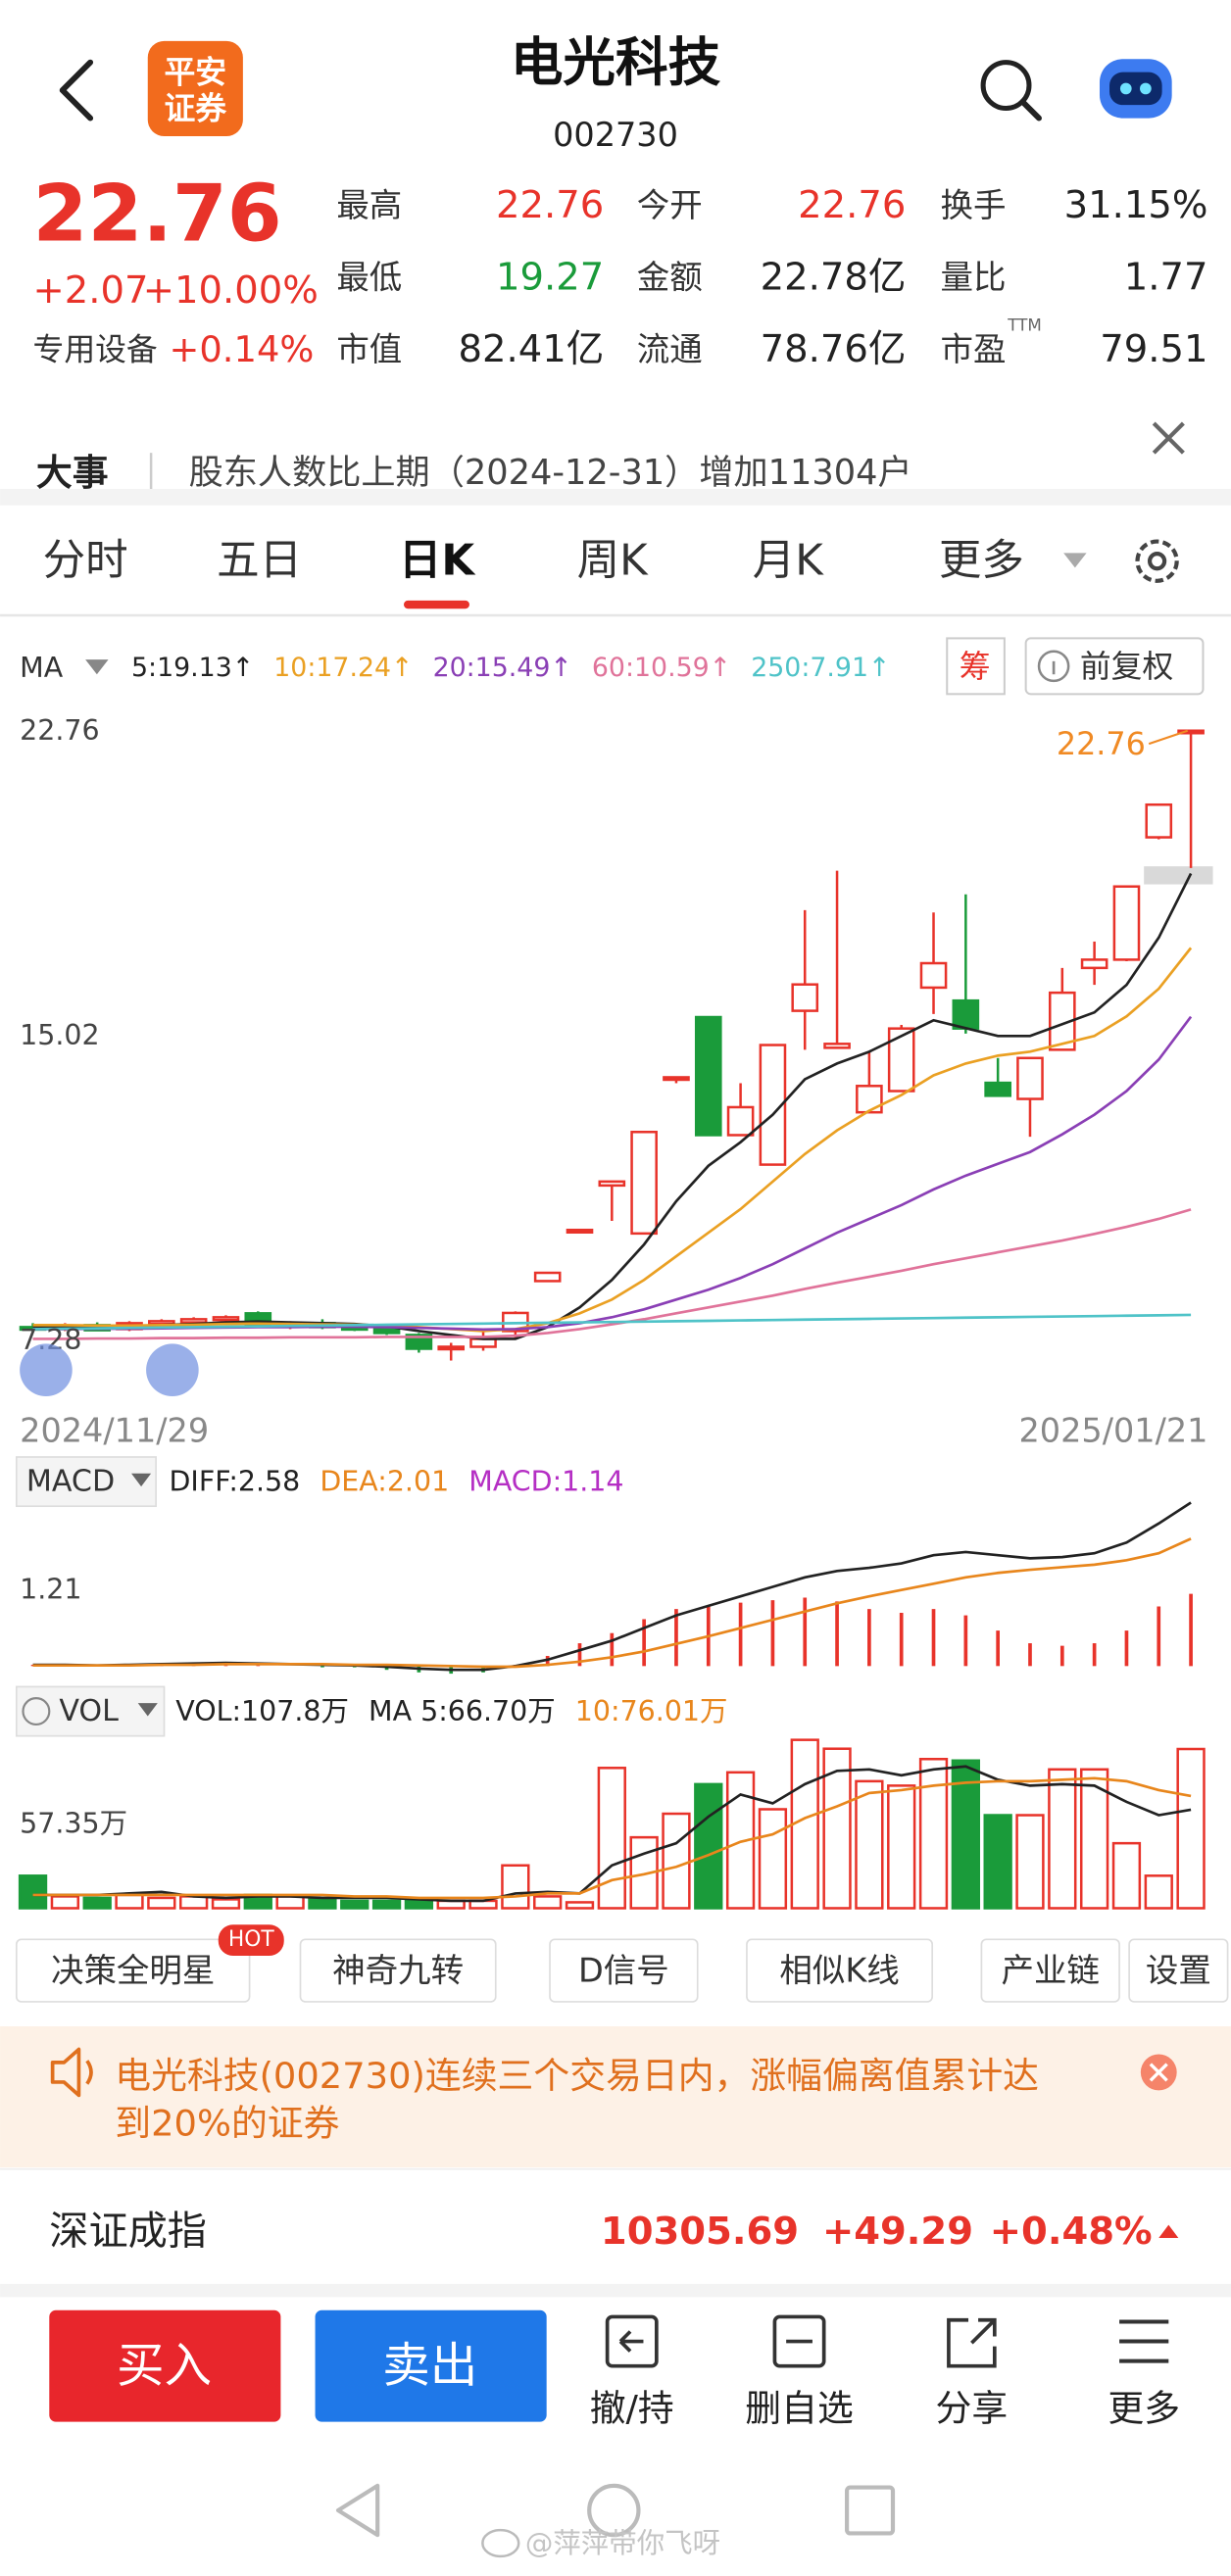 The image size is (1231, 2576). Describe the element at coordinates (384, 1482) in the screenshot. I see `legend-entry: DEA:2.01` at that location.